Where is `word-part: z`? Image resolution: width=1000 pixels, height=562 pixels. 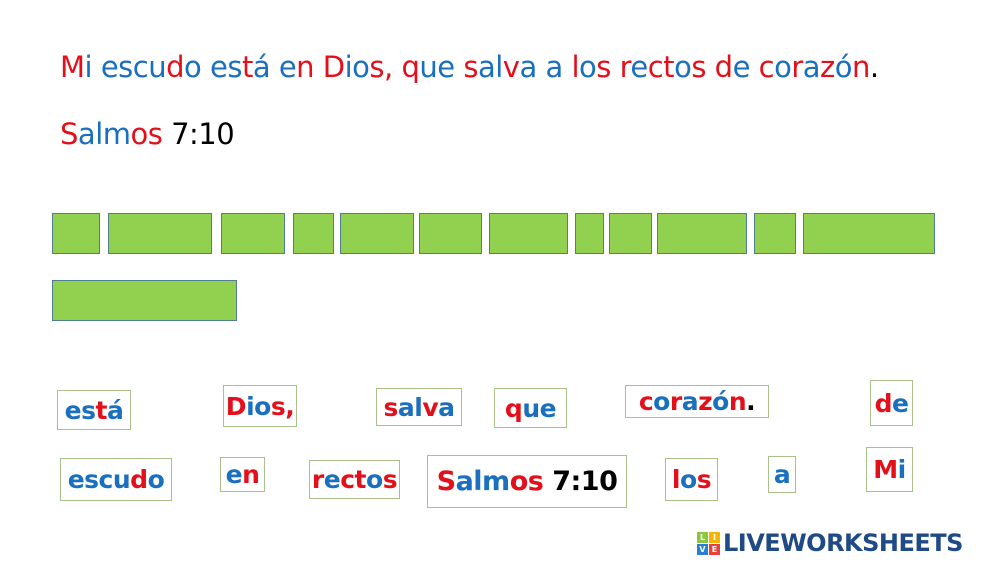 word-part: z is located at coordinates (827, 67).